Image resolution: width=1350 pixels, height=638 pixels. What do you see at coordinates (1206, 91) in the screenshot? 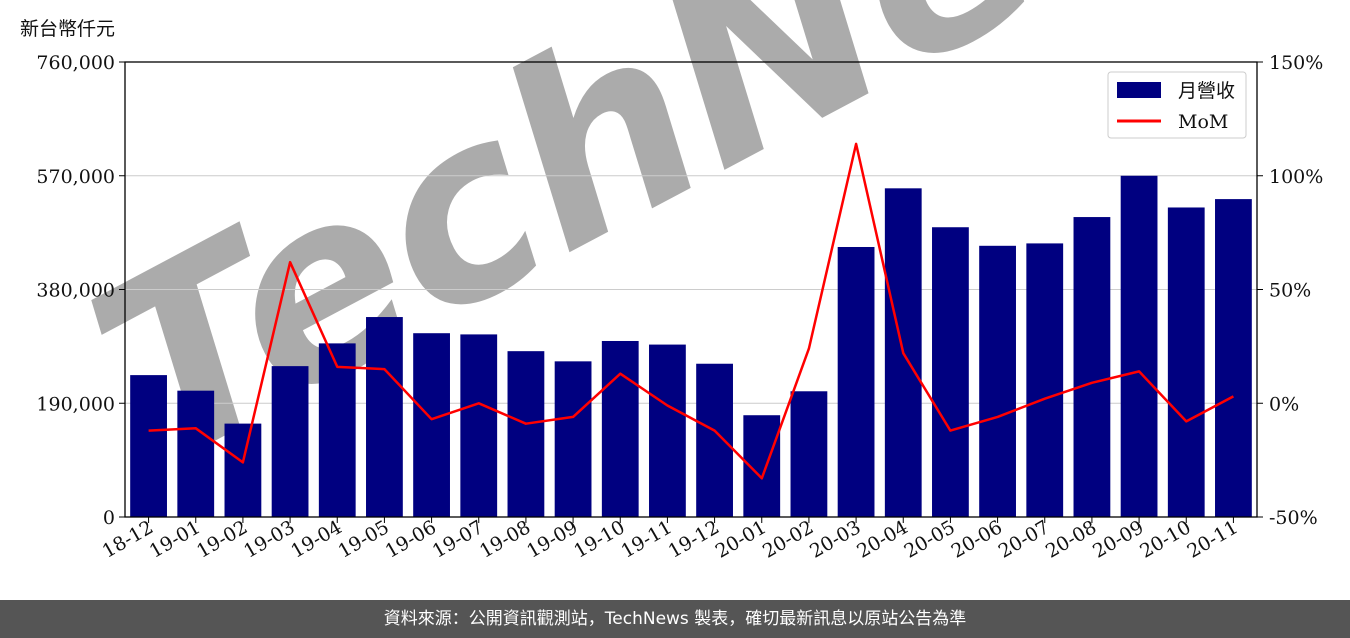
I see `legend-label-revenue: 月營收` at bounding box center [1206, 91].